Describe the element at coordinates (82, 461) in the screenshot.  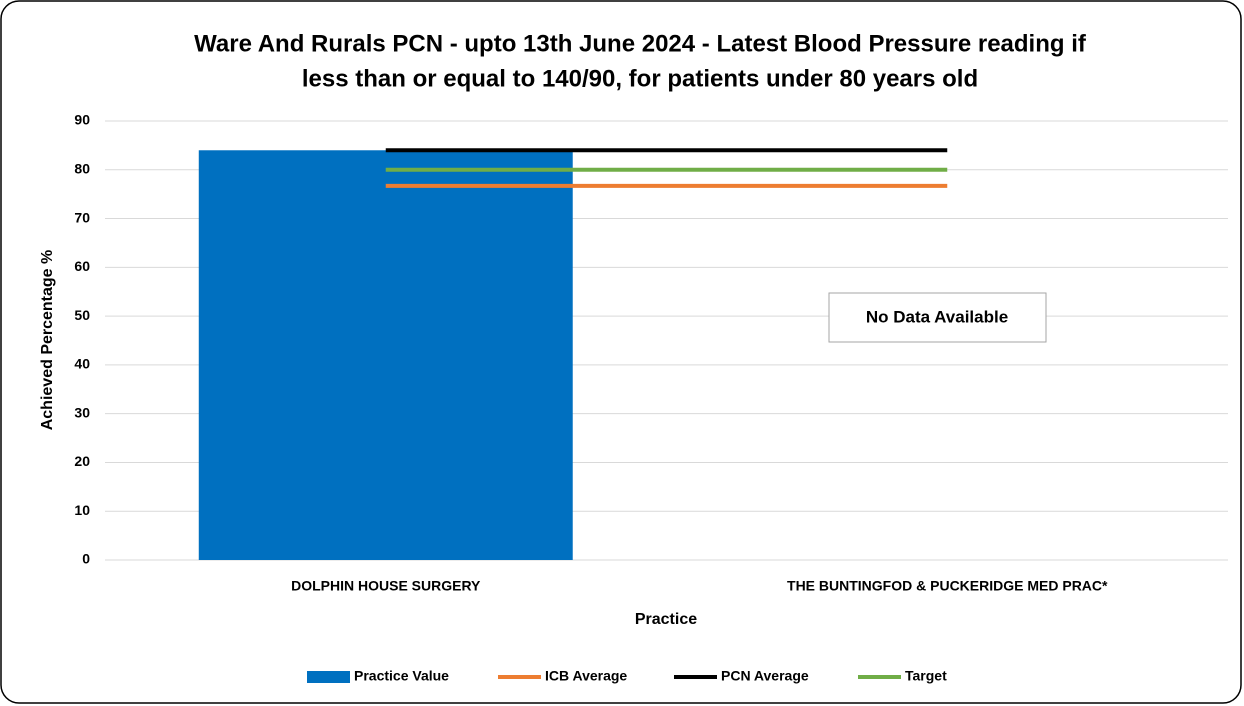
I see `y-tick-label: 20` at that location.